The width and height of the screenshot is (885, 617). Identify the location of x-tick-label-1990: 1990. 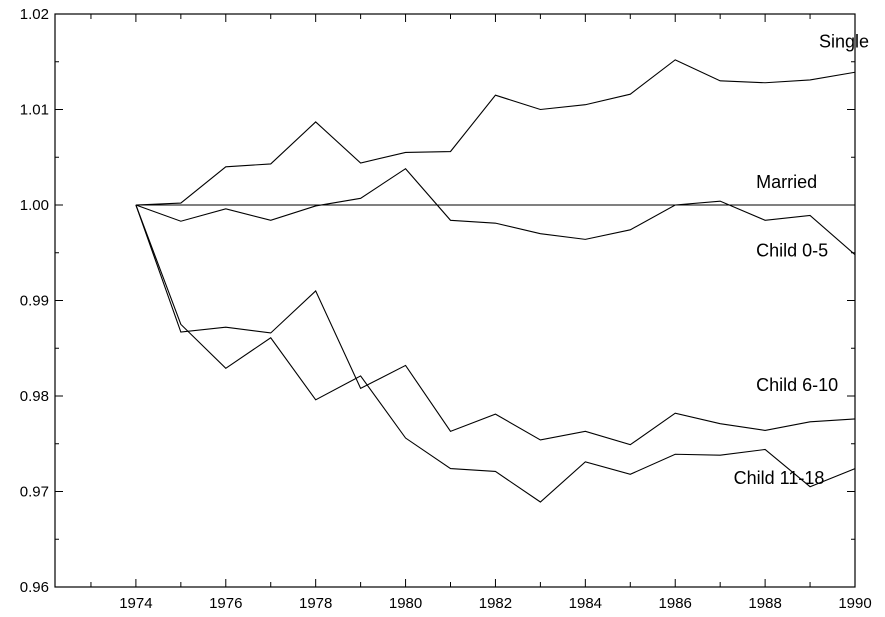
(854, 603).